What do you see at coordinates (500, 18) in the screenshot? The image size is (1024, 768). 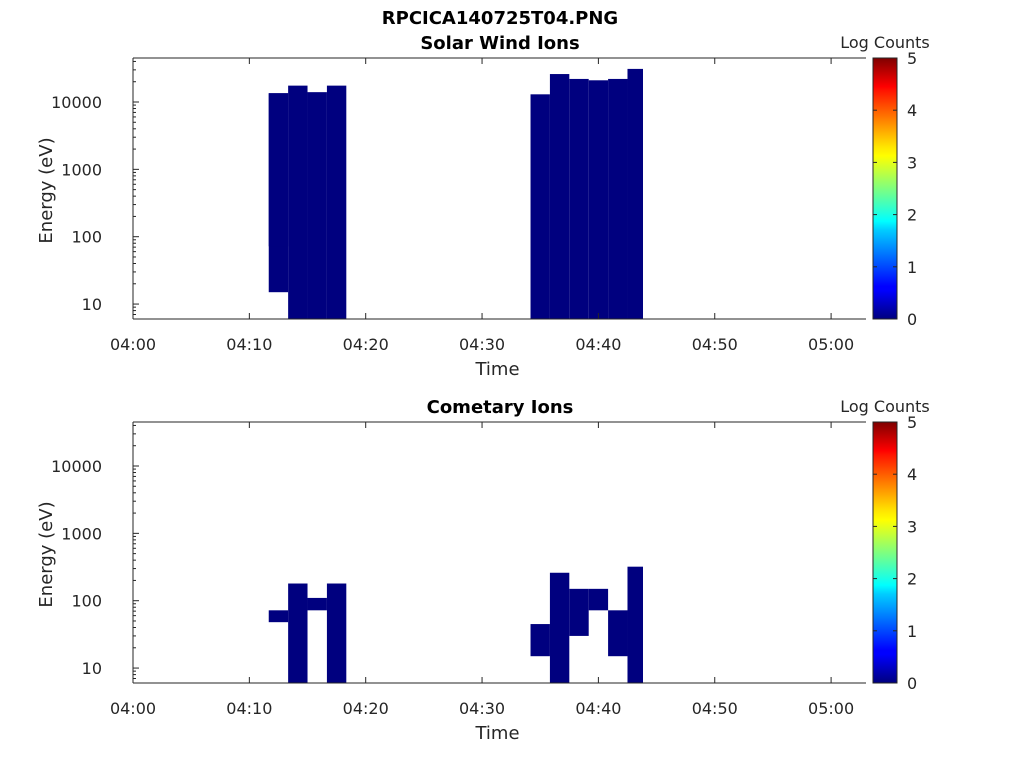 I see `figure-title: RPCICA140725T04.PNG` at bounding box center [500, 18].